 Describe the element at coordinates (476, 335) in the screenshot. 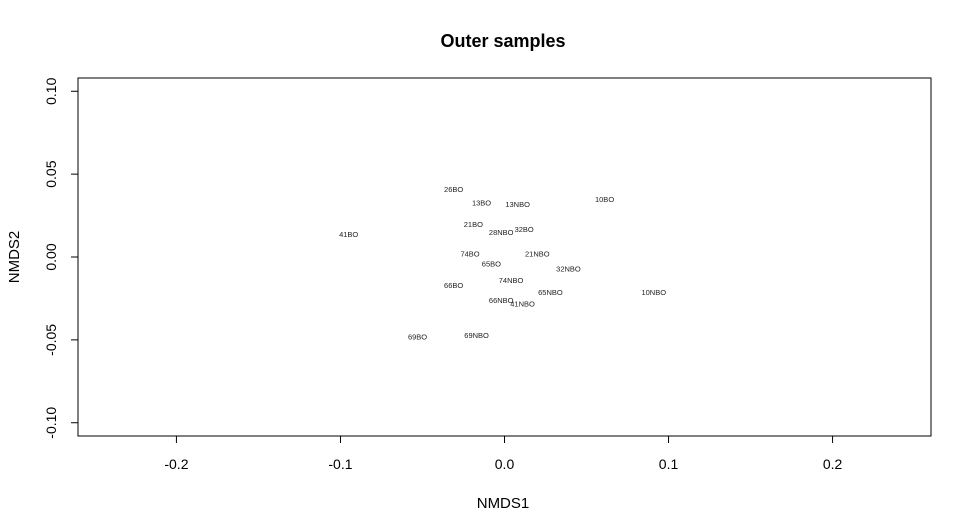

I see `point-label: 69NBO` at that location.